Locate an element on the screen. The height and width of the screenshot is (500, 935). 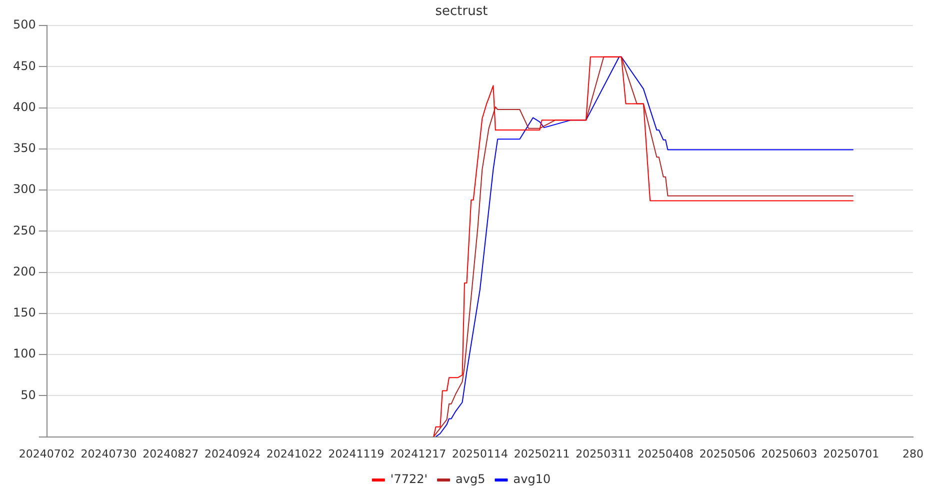
x-tick-label: 20240730 is located at coordinates (108, 453).